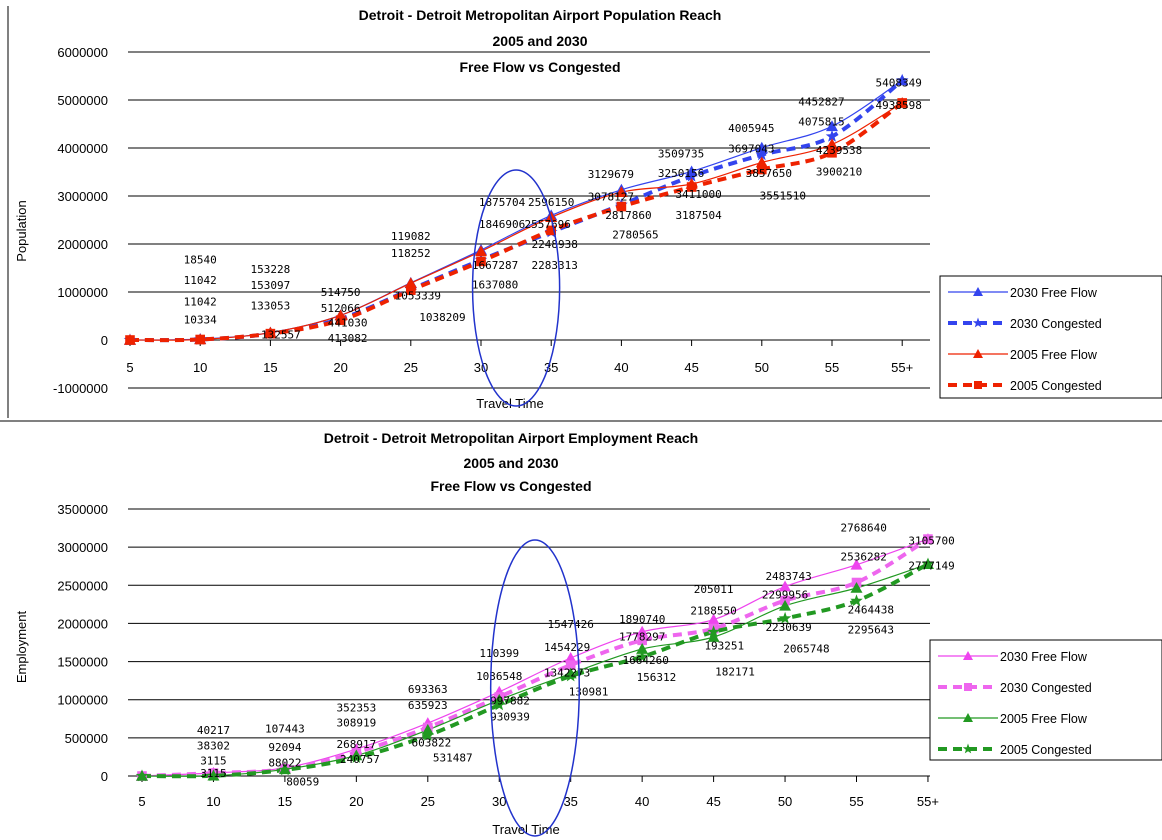 Image resolution: width=1162 pixels, height=840 pixels. I want to click on employment-x-tick-label: 55+, so click(928, 801).